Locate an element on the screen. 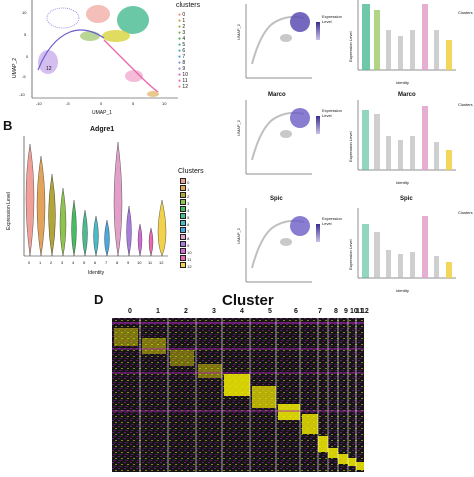 The height and width of the screenshot is (477, 474). violin-b-legend-item: 9 is located at coordinates (200, 244).